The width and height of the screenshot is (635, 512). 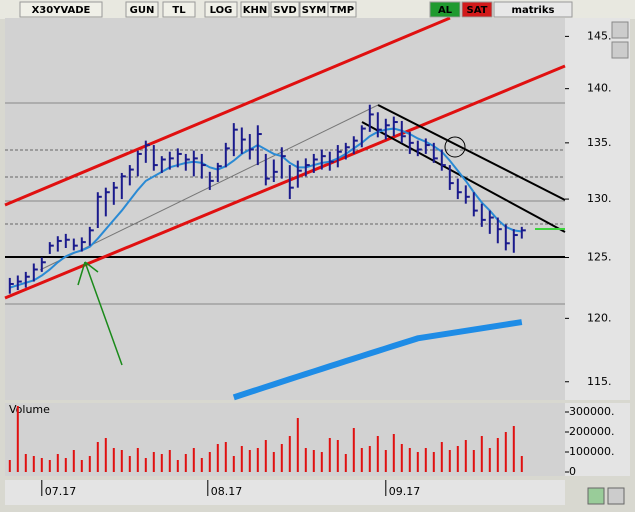 What do you see at coordinates (596, 496) in the screenshot?
I see `refresh-button` at bounding box center [596, 496].